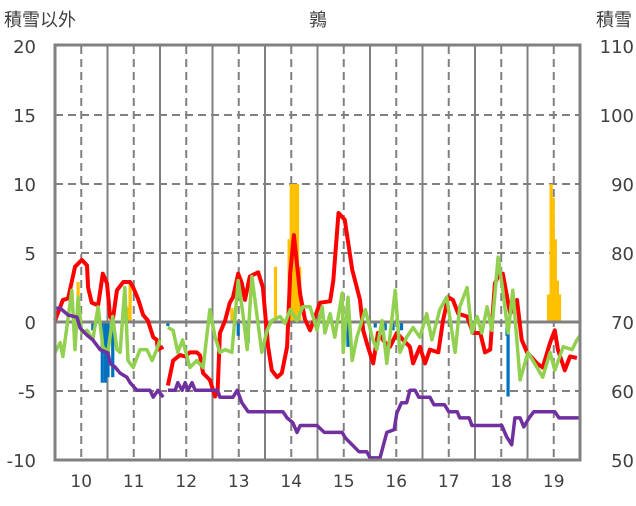 Image resolution: width=636 pixels, height=506 pixels. I want to click on x-tick-label: 10, so click(81, 482).